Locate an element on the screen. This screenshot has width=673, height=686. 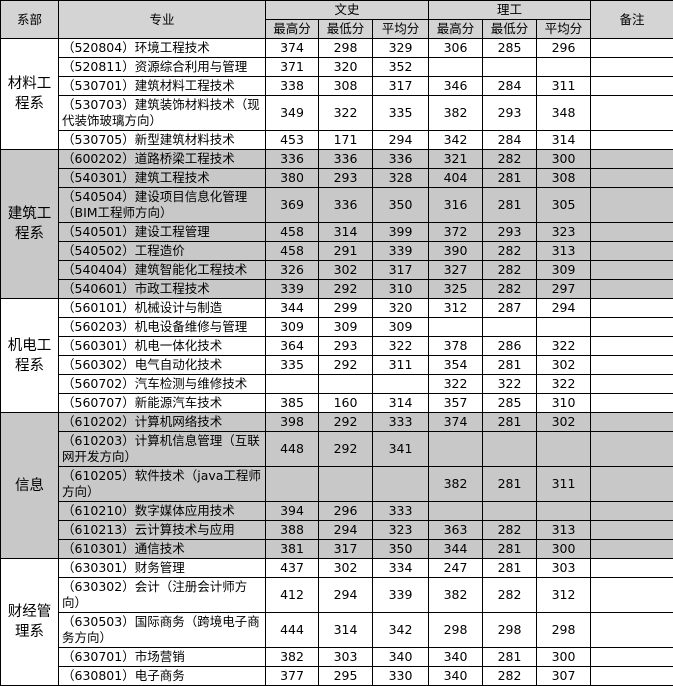
major-cell: （630801）电子商务 is located at coordinates (162, 676).